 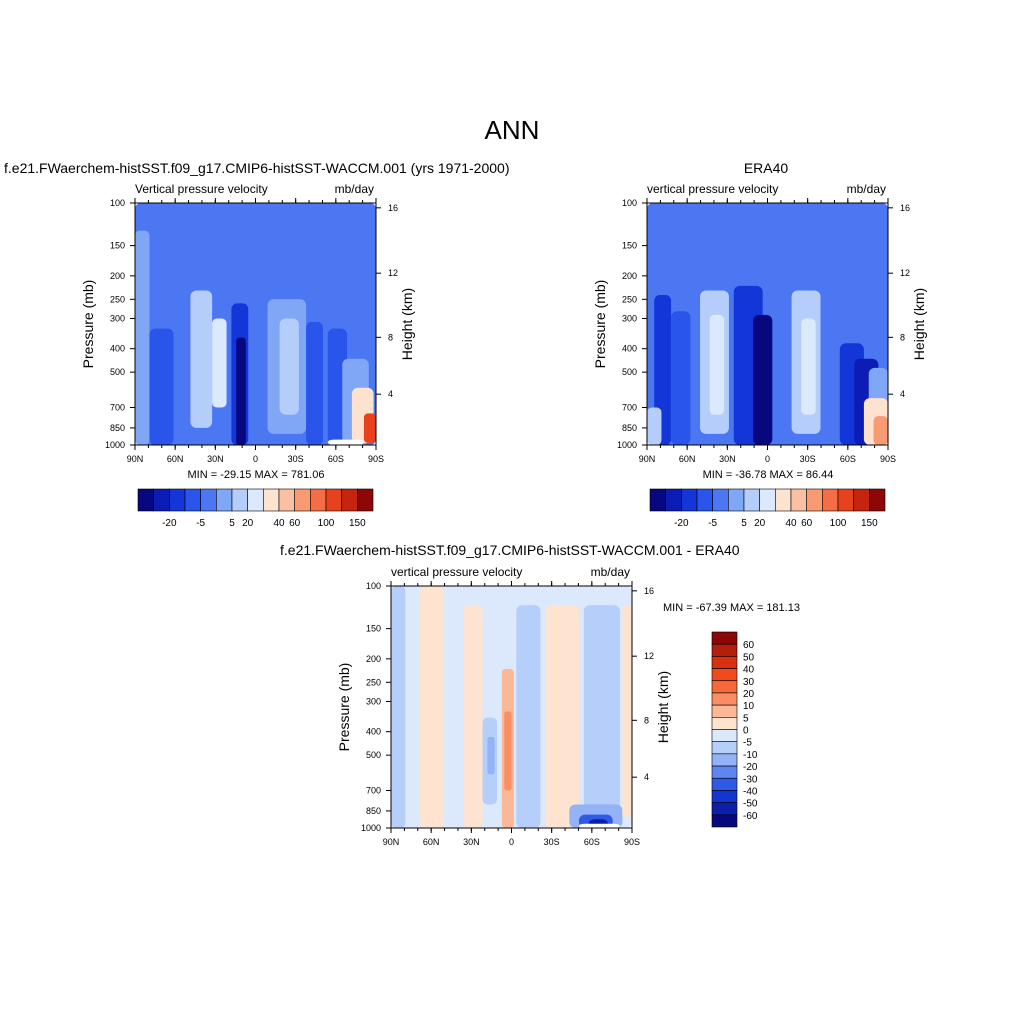 What do you see at coordinates (766, 168) in the screenshot?
I see `panel2-subtitle: ERA40` at bounding box center [766, 168].